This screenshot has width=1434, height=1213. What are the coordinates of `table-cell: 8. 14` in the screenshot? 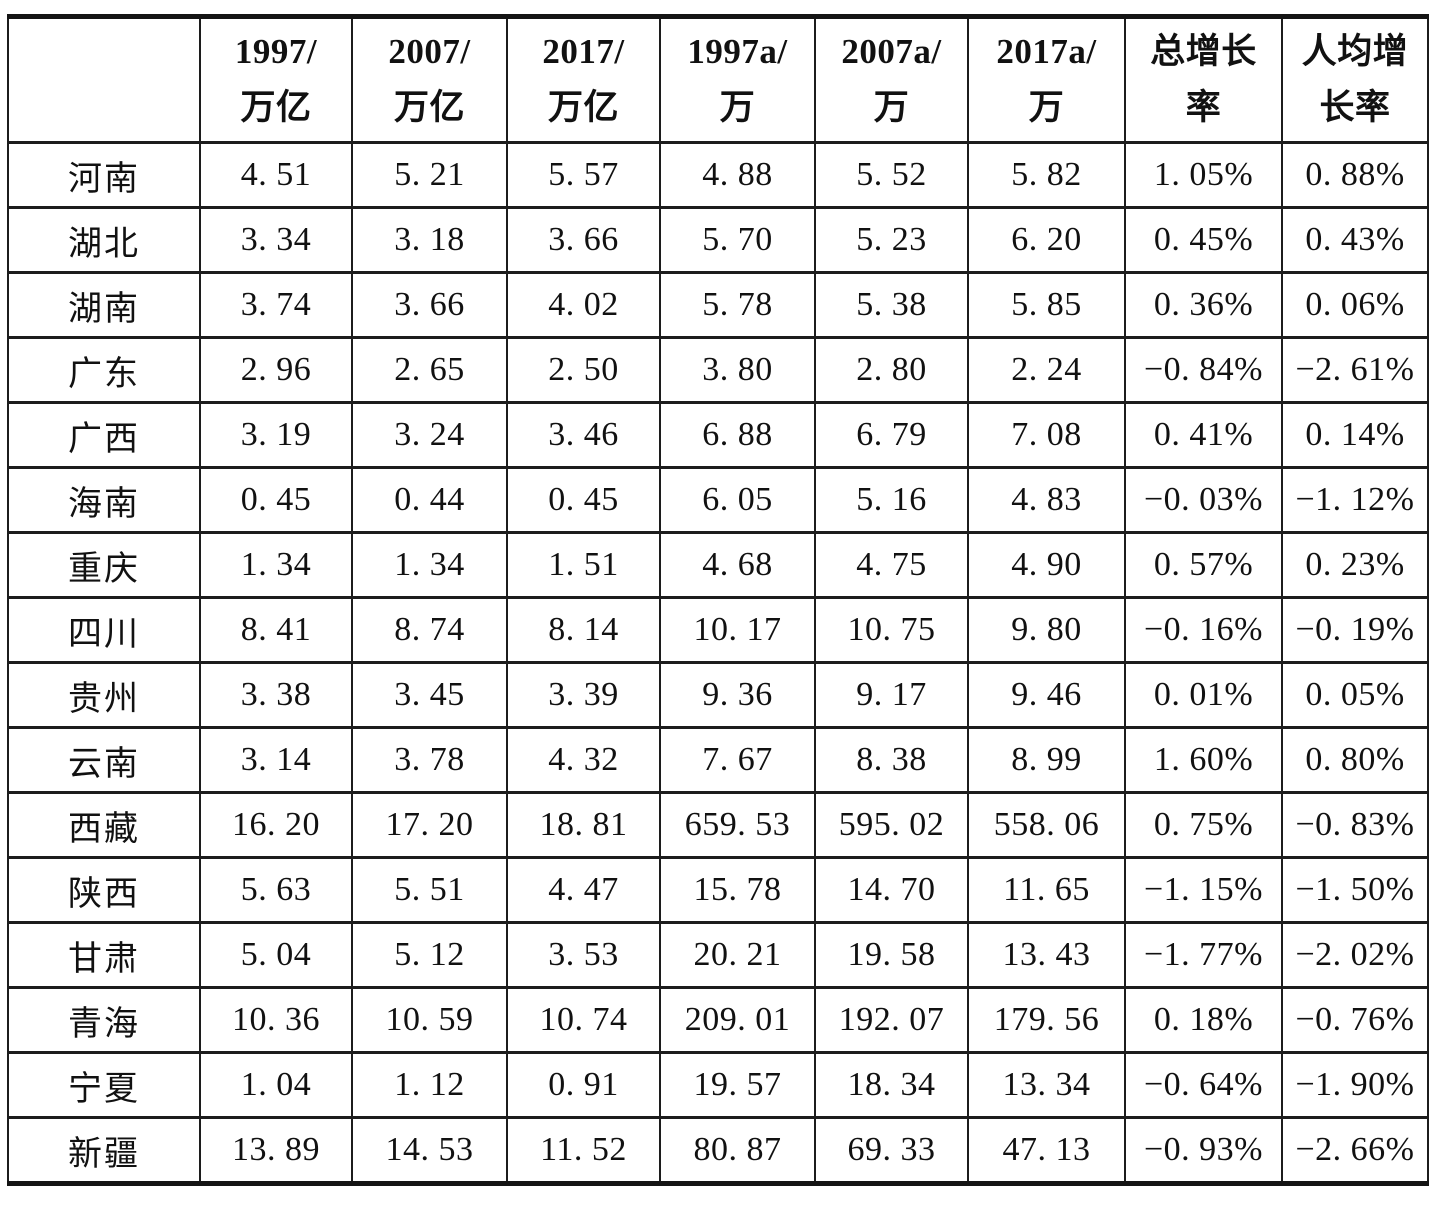 It's located at (583, 630).